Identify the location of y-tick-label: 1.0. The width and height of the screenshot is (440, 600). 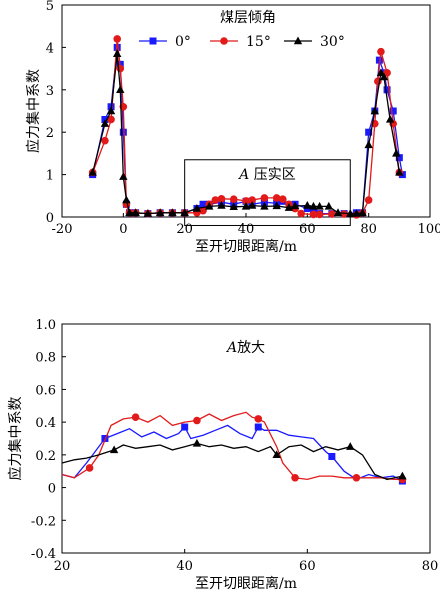
(45, 325).